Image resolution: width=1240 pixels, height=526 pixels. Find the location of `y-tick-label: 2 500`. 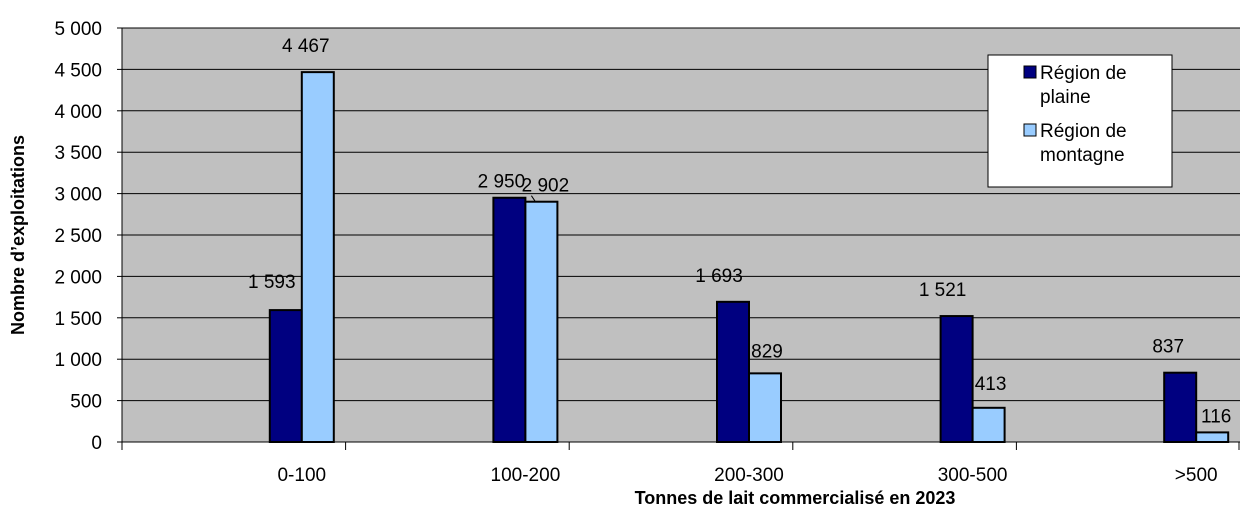

y-tick-label: 2 500 is located at coordinates (78, 236).